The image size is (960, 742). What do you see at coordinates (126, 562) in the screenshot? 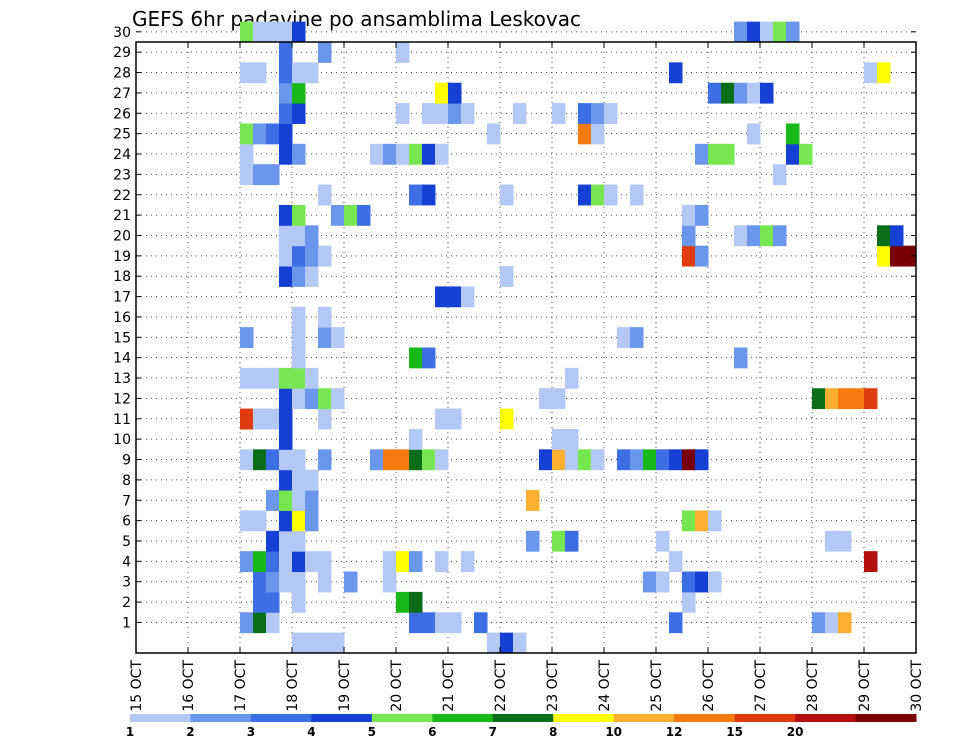
I see `y-tick-label: 4` at bounding box center [126, 562].